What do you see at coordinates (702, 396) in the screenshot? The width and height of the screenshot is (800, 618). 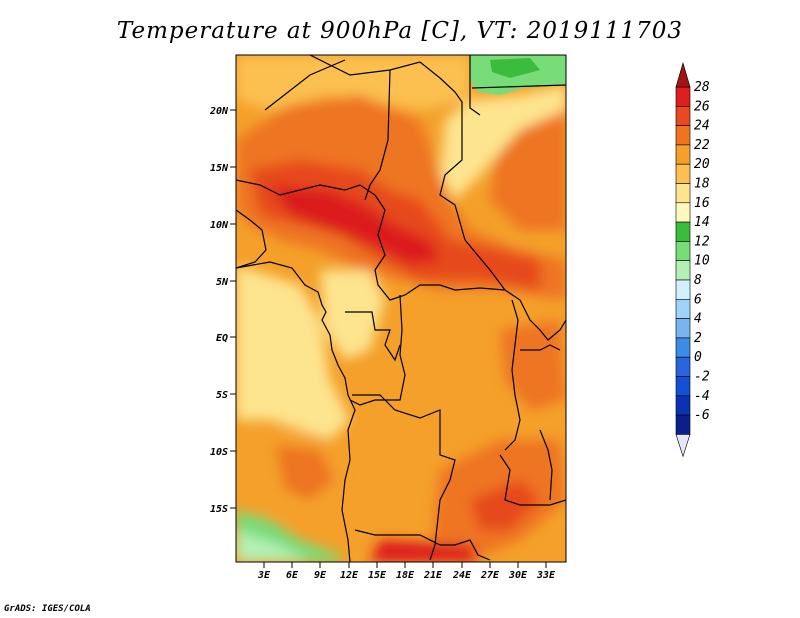 I see `colorbar-label: -4` at bounding box center [702, 396].